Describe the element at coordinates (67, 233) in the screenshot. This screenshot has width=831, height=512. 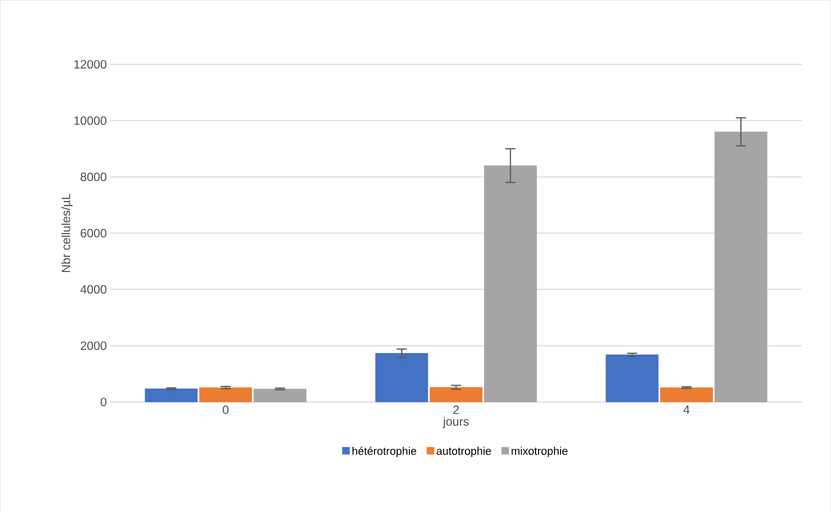
I see `y-axis-title: Nbr cellules/µL` at that location.